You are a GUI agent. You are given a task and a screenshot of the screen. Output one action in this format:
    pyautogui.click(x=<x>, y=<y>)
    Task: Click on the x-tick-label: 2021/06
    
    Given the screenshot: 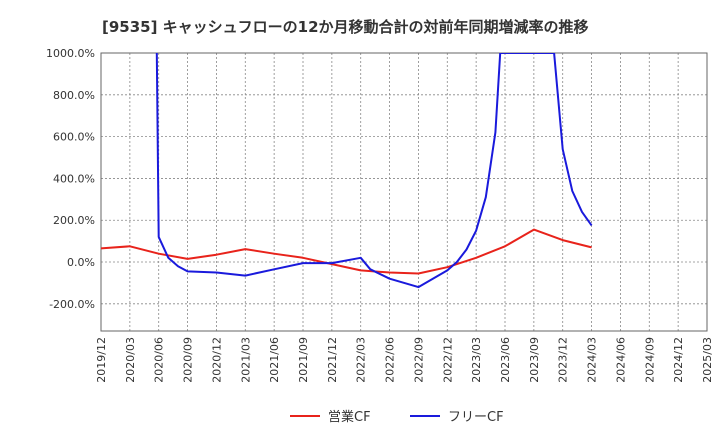 What is the action you would take?
    pyautogui.click(x=274, y=360)
    